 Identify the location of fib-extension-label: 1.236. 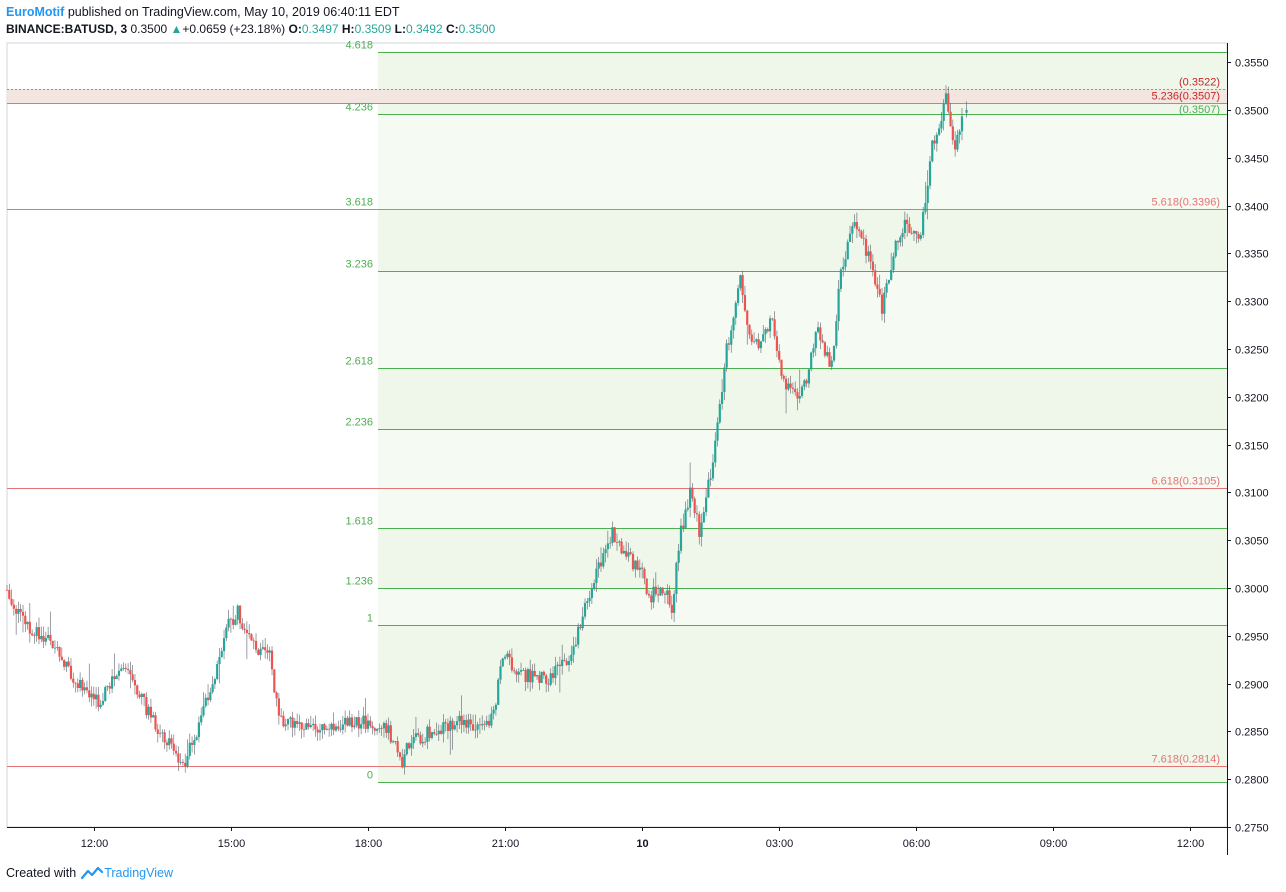
(359, 582).